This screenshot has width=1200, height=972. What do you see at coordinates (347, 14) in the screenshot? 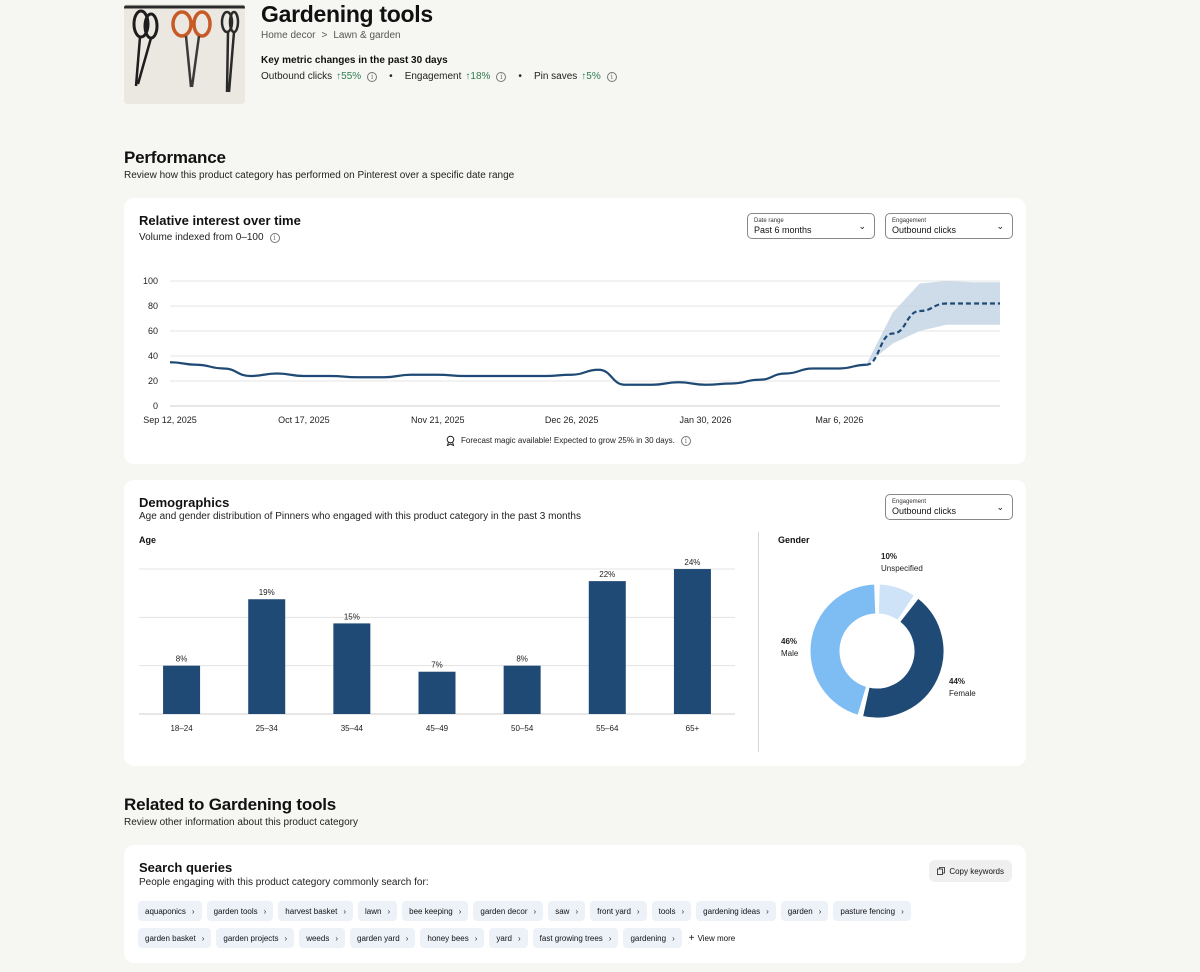
I see `page-title: Gardening tools` at bounding box center [347, 14].